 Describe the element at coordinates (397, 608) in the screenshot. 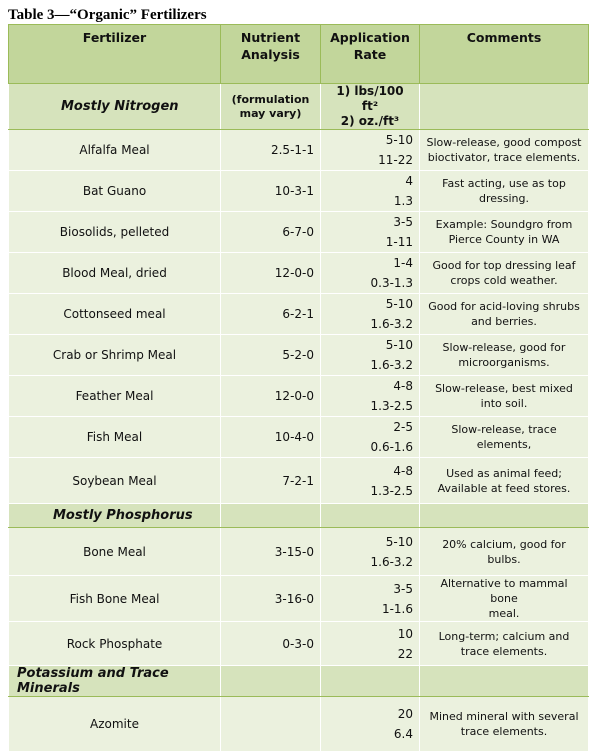

I see `rate-oz: 1-1.6` at that location.